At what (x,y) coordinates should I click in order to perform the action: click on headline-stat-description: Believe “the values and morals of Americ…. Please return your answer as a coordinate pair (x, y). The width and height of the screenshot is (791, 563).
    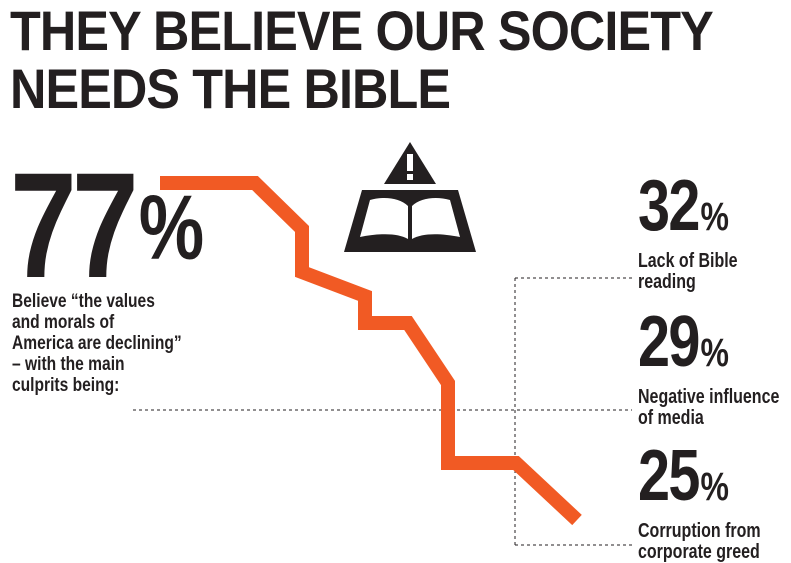
    Looking at the image, I should click on (106, 343).